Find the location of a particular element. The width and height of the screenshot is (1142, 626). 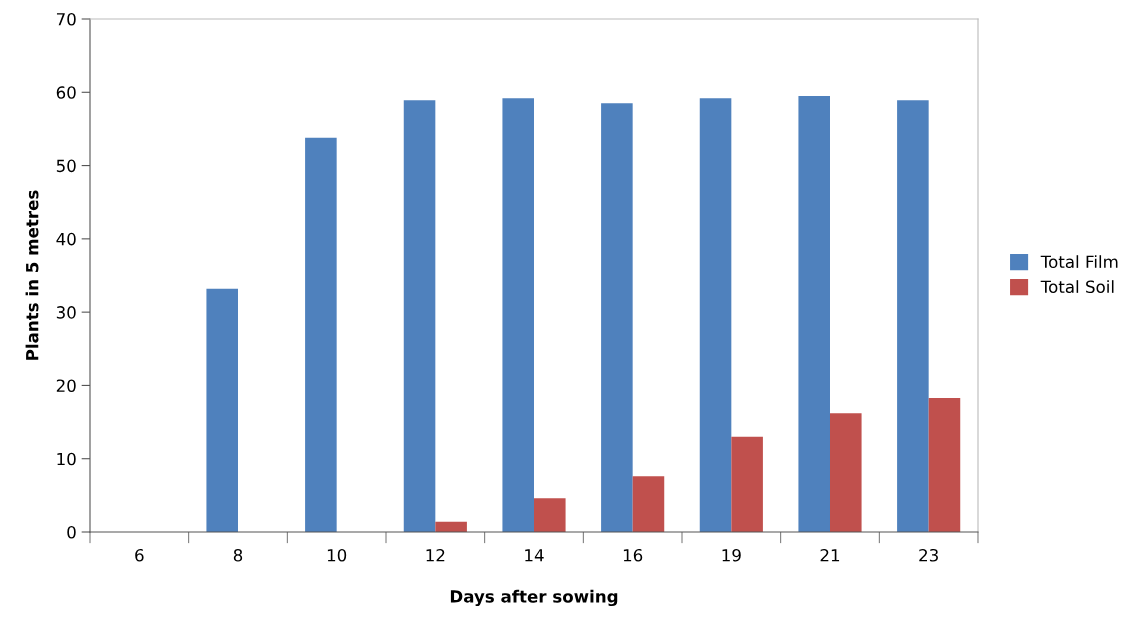

y-tick-label: 30 is located at coordinates (66, 312).